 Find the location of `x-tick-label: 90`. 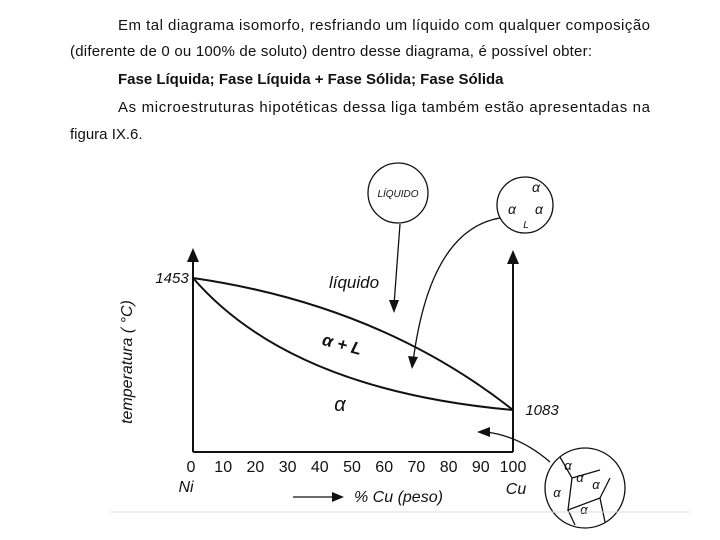

x-tick-label: 90 is located at coordinates (481, 467).